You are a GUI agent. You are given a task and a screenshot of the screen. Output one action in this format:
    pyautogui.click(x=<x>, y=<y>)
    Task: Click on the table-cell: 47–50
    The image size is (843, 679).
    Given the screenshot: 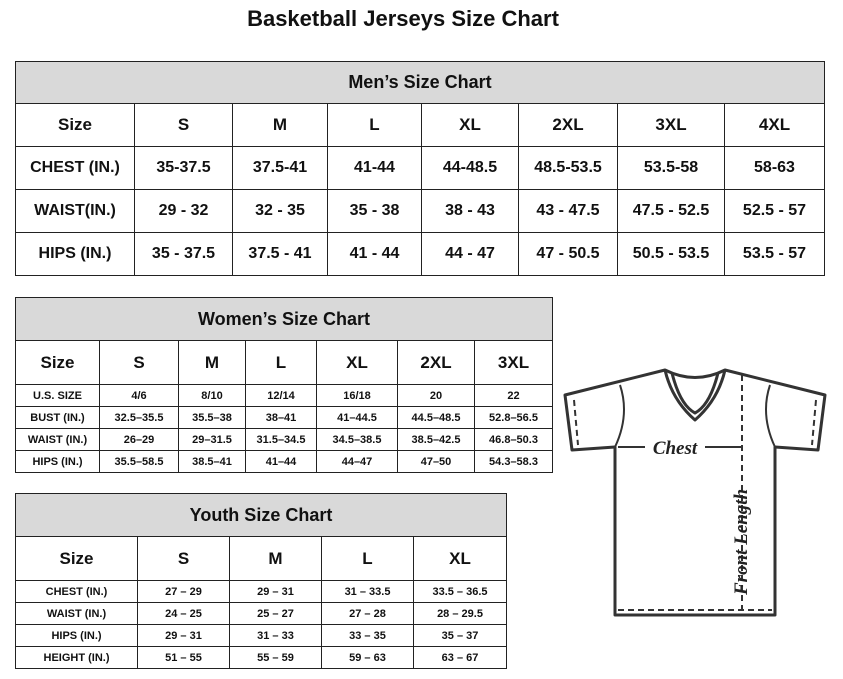 What is the action you would take?
    pyautogui.click(x=436, y=461)
    